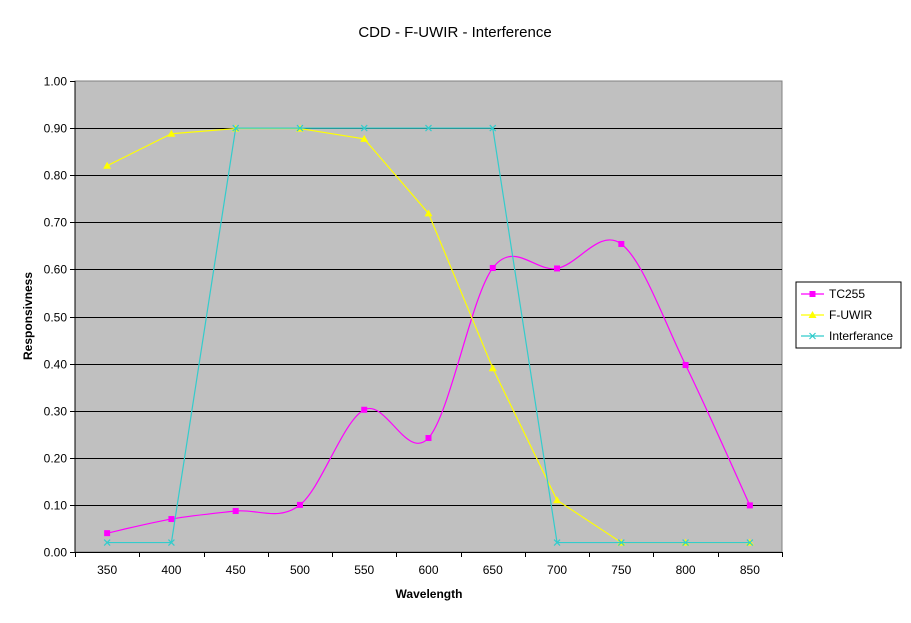 The height and width of the screenshot is (623, 911). Describe the element at coordinates (851, 315) in the screenshot. I see `legend-label: F-UWIR` at that location.